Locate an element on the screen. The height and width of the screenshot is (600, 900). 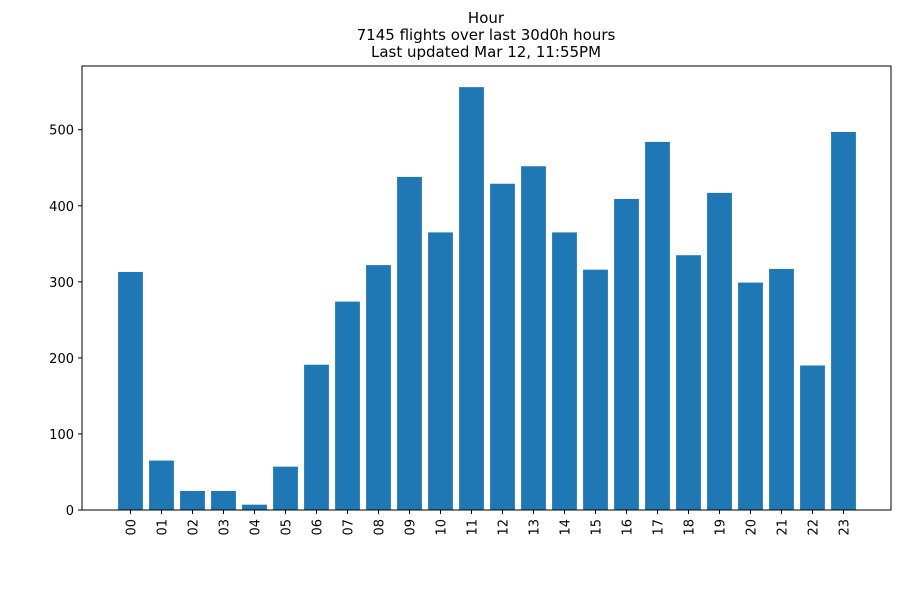
x-tick-label-11: 11 is located at coordinates (473, 527).